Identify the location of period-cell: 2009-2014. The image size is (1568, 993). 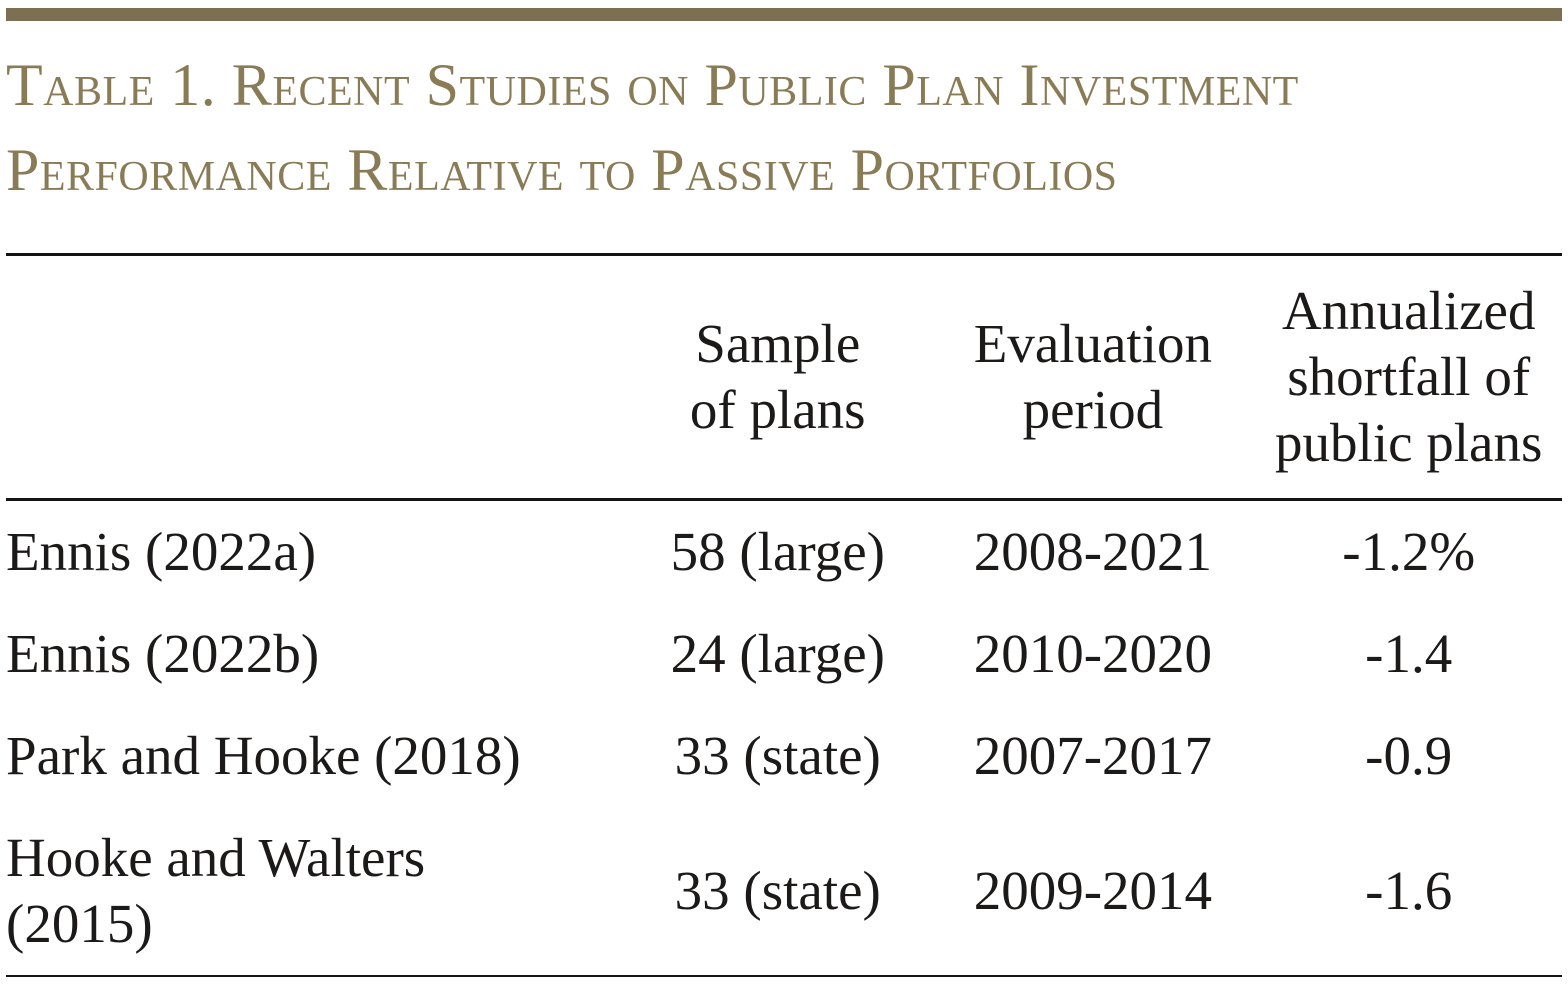
(1093, 891).